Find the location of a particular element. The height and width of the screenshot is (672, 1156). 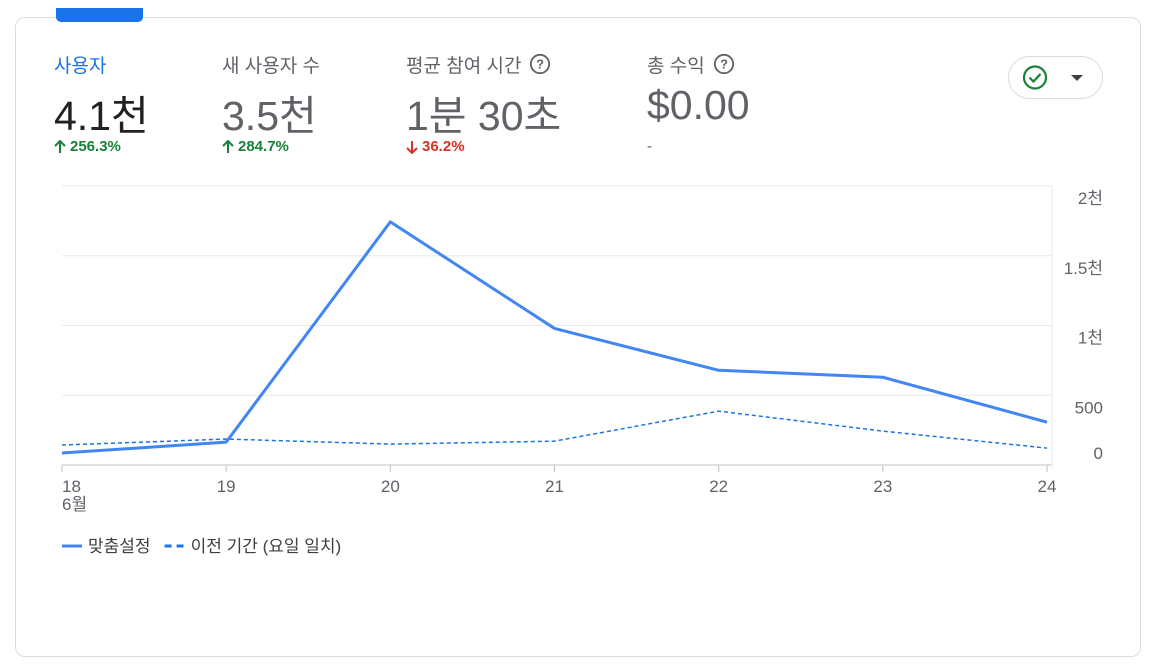

metric-change: 256.3% is located at coordinates (101, 146).